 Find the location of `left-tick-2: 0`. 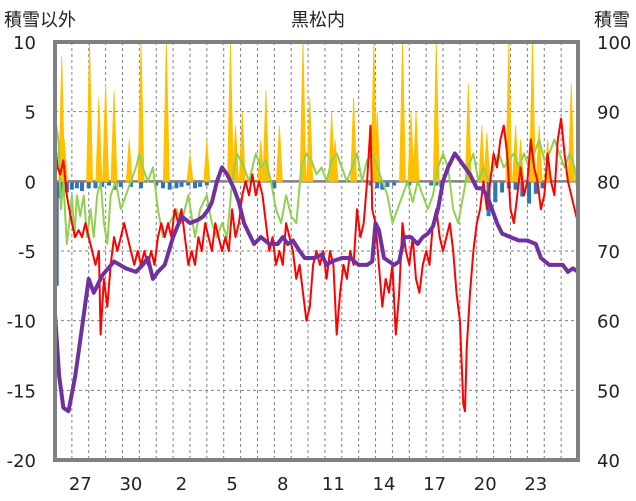

left-tick-2: 0 is located at coordinates (30, 182).